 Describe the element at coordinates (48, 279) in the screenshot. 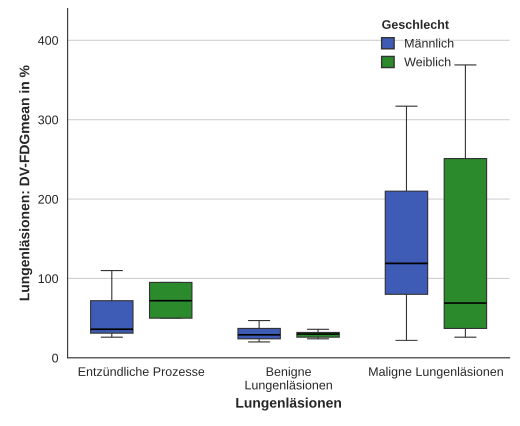

I see `y-tick-label: 100` at that location.